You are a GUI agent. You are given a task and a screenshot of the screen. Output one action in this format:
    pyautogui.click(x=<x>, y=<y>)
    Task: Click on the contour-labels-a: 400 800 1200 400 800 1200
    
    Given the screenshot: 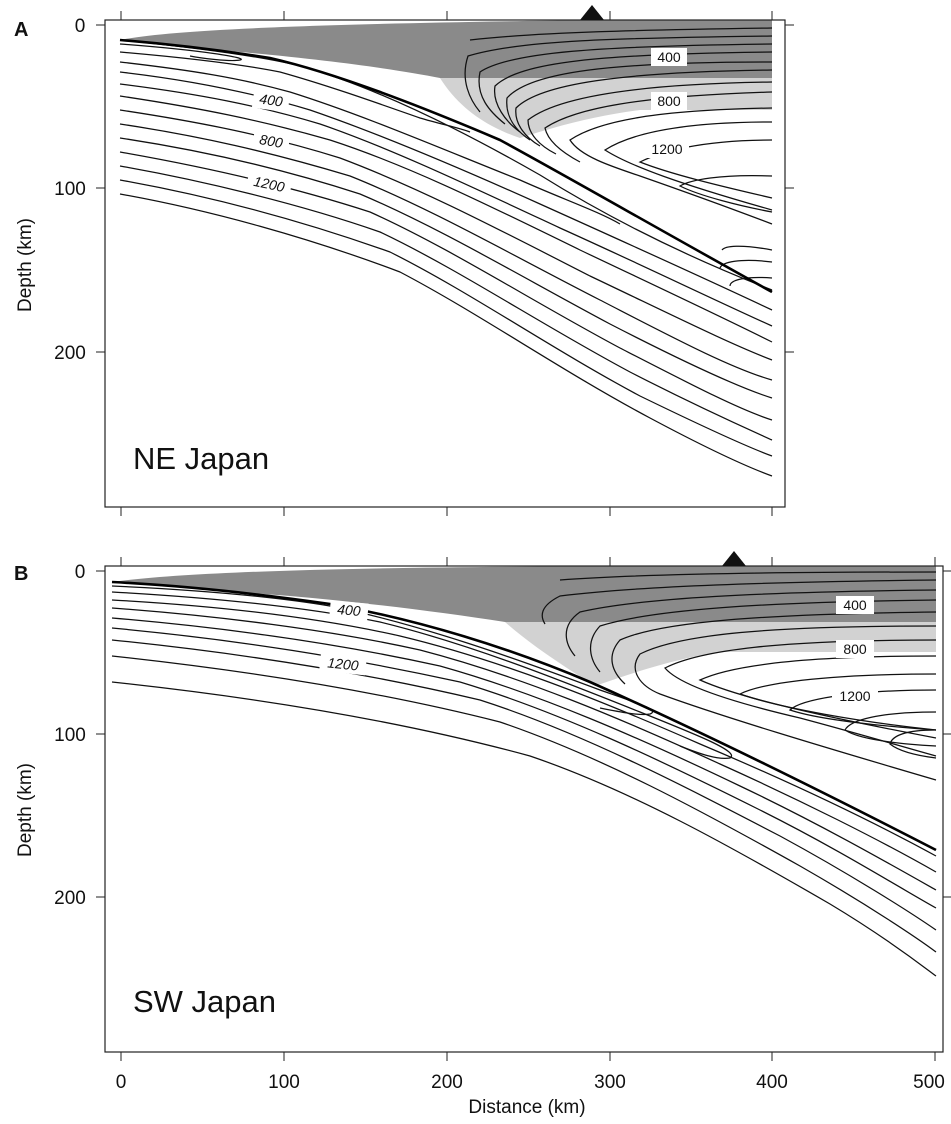 What is the action you would take?
    pyautogui.click(x=467, y=123)
    